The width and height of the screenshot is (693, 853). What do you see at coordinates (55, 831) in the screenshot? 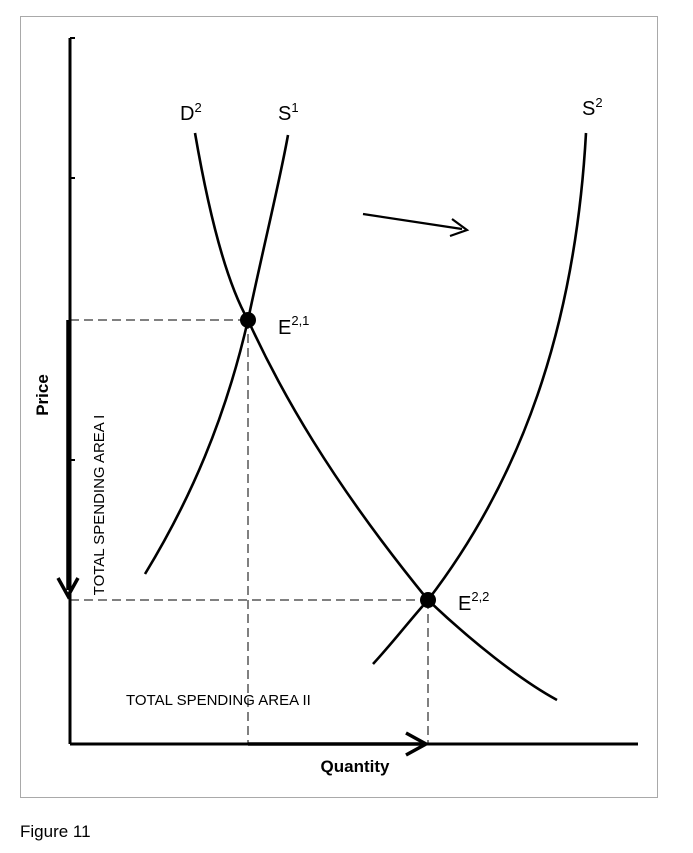
I see `figure-caption: Figure 11` at bounding box center [55, 831].